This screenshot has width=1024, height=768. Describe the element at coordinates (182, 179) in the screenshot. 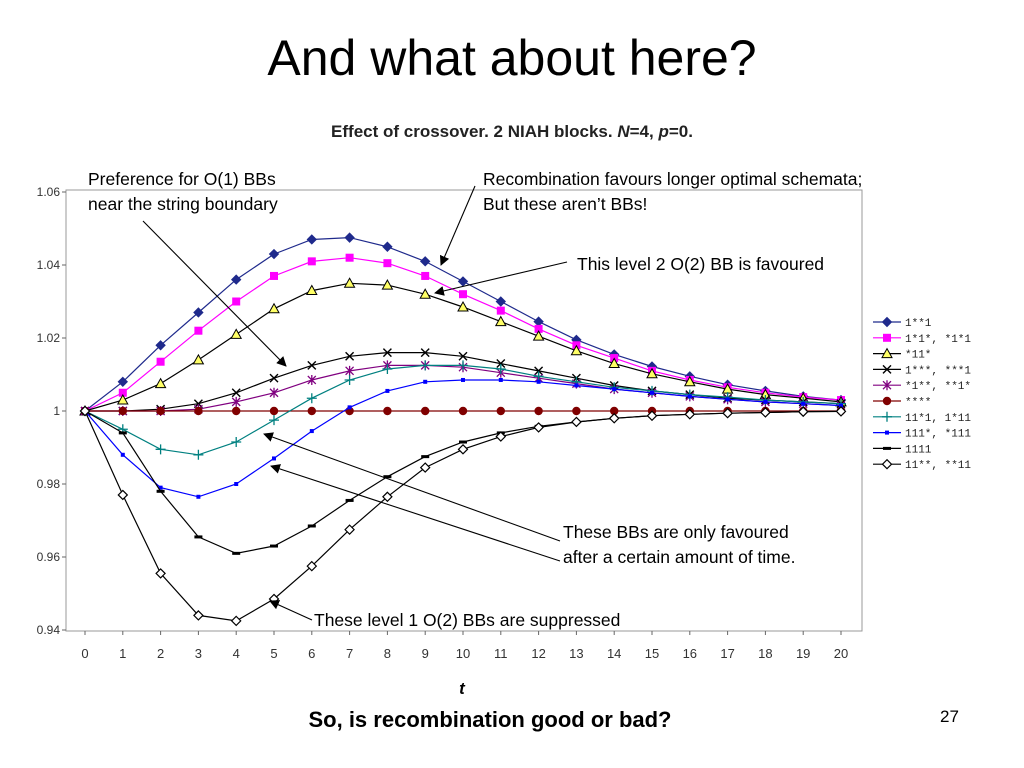

I see `annotation-o1-line1: Preference for O(1) BBs` at that location.